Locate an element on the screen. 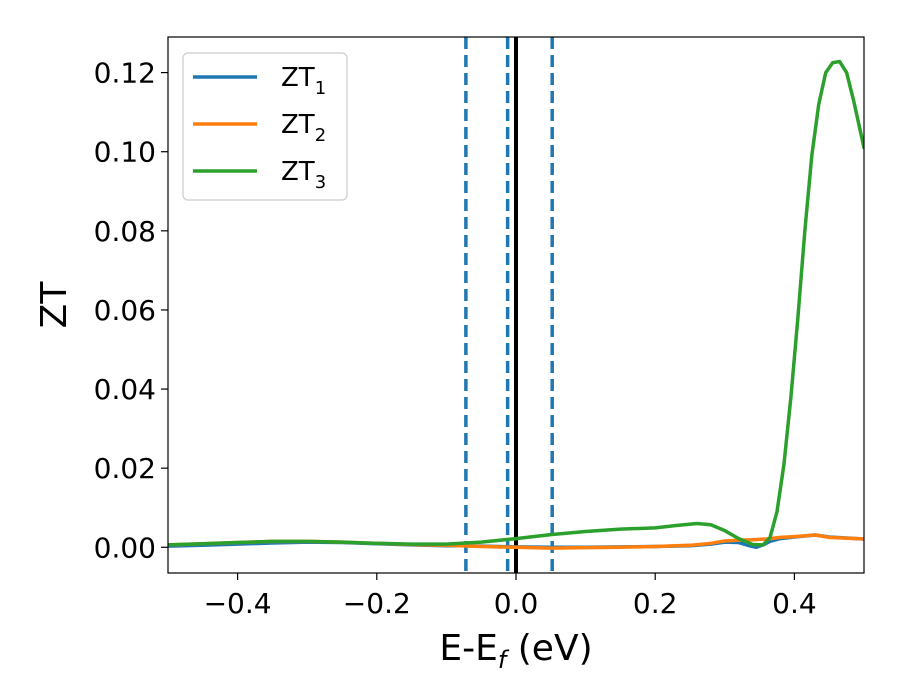  y-tick-label: 0.10 is located at coordinates (125, 152).